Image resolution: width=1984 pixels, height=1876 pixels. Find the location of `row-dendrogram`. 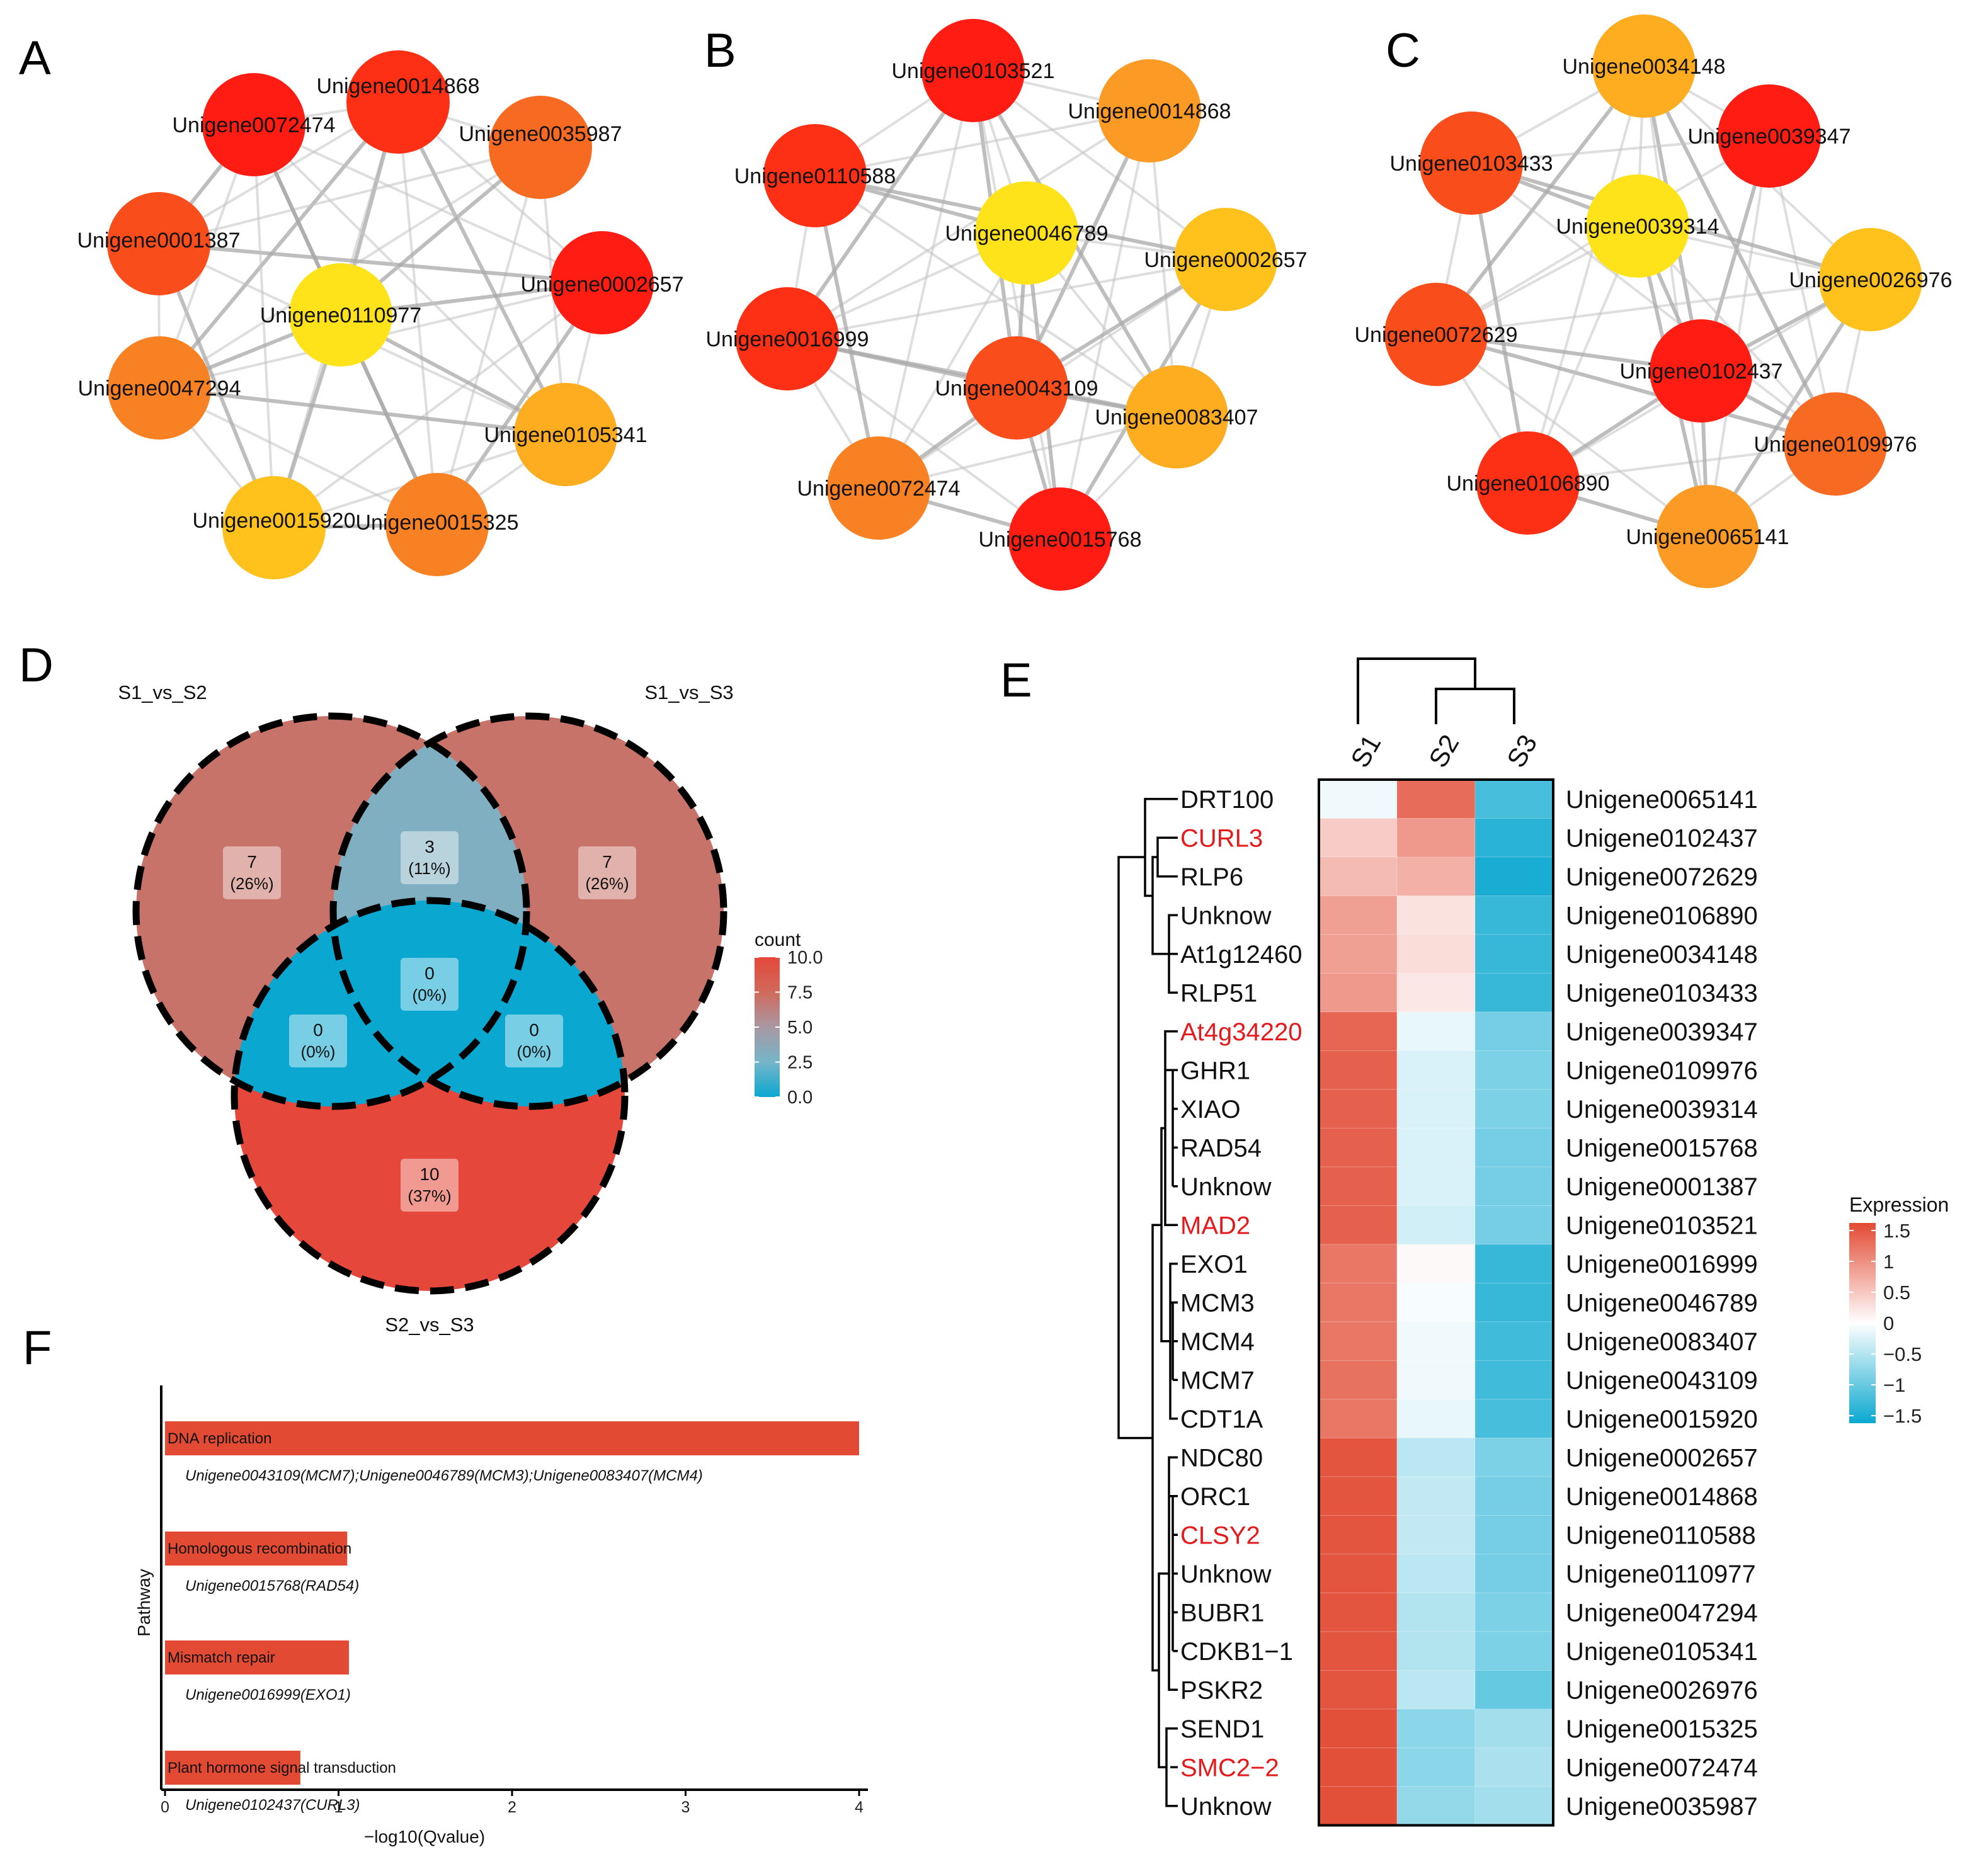

row-dendrogram is located at coordinates (1147, 1302).